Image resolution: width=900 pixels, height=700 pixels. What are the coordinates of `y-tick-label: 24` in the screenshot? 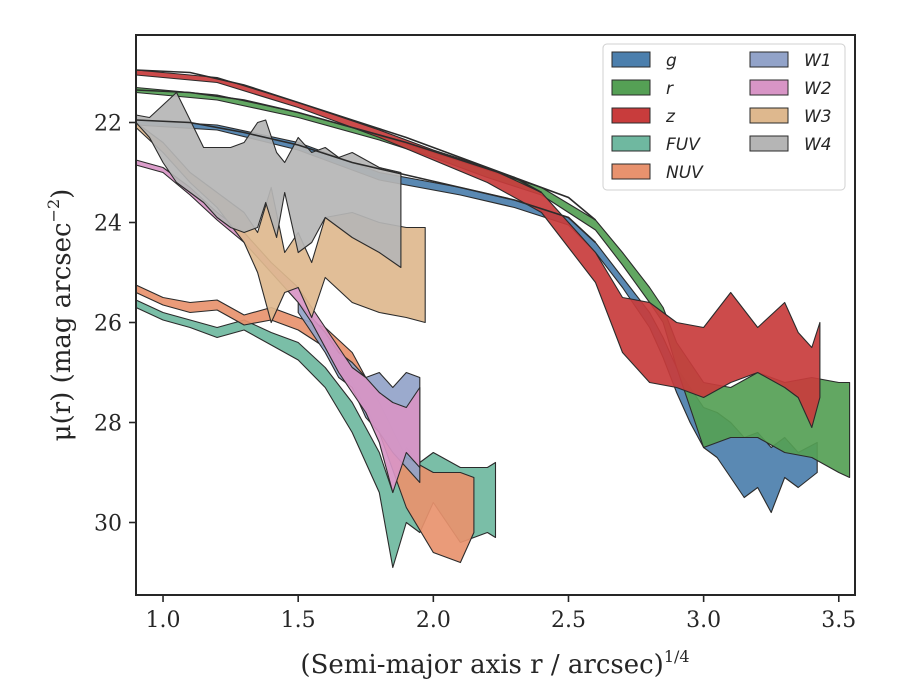 It's located at (108, 224).